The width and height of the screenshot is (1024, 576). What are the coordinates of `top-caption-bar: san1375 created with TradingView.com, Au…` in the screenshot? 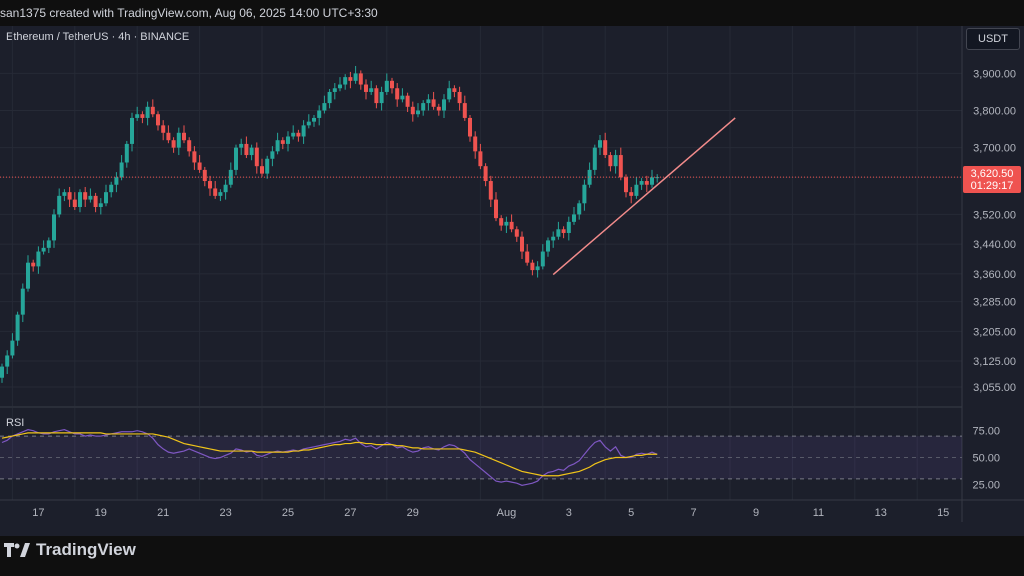 It's located at (512, 13).